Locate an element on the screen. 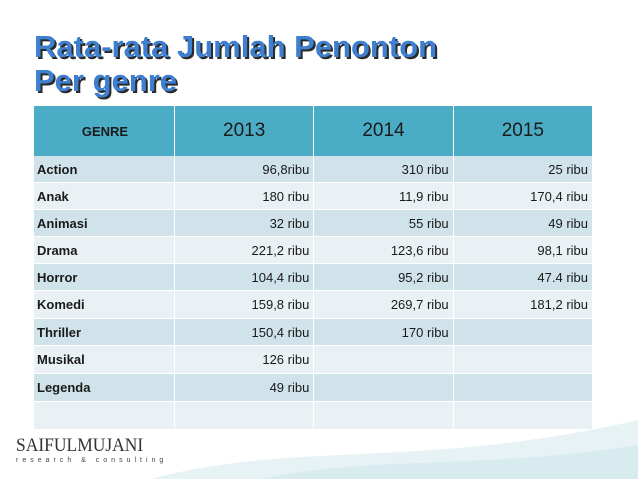 This screenshot has height=479, width=638. table-row: Legenda 49 ribu is located at coordinates (314, 387).